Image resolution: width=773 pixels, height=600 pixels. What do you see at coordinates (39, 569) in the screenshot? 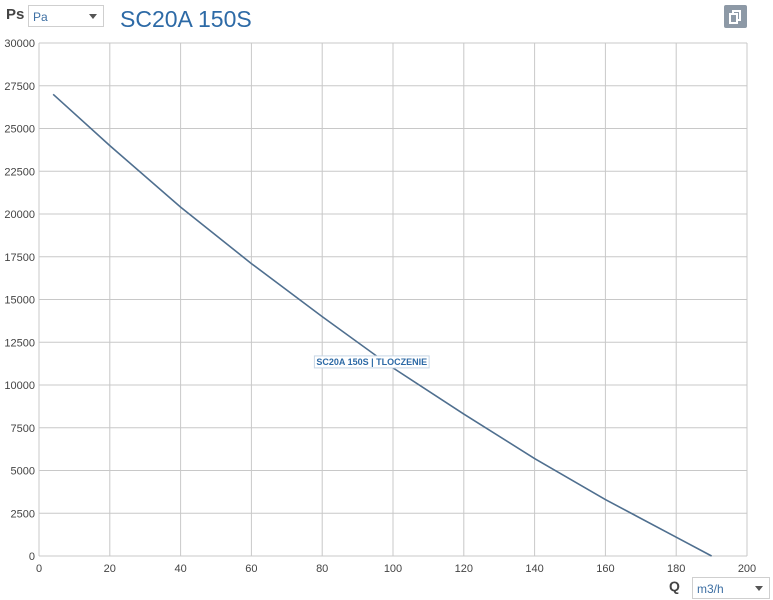
I see `x-tick-label: 0` at bounding box center [39, 569].